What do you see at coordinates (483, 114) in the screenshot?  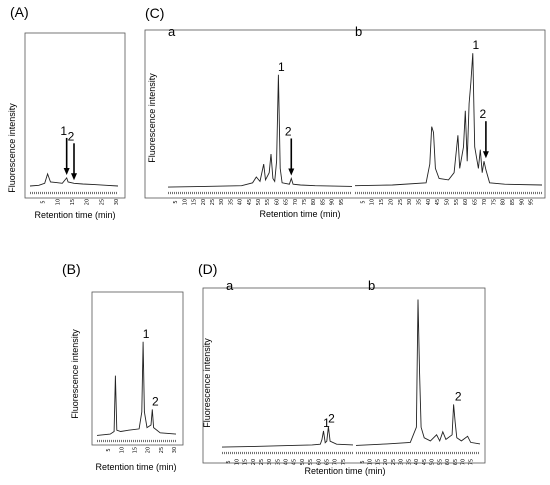 I see `peak-label-c-b: 2` at bounding box center [483, 114].